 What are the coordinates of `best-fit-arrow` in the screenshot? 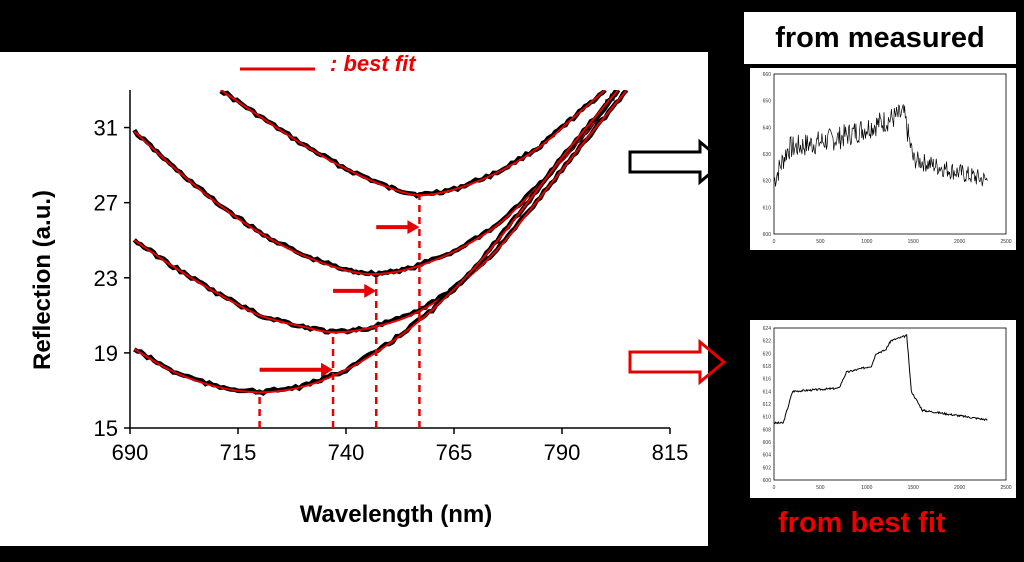 It's located at (677, 362).